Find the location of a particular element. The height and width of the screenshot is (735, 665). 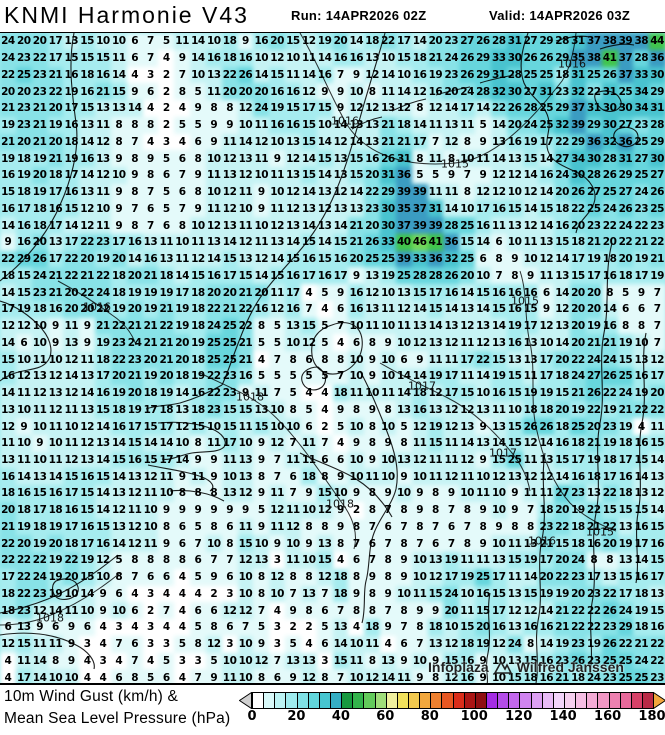

pressure-label: 1016 is located at coordinates (542, 541).